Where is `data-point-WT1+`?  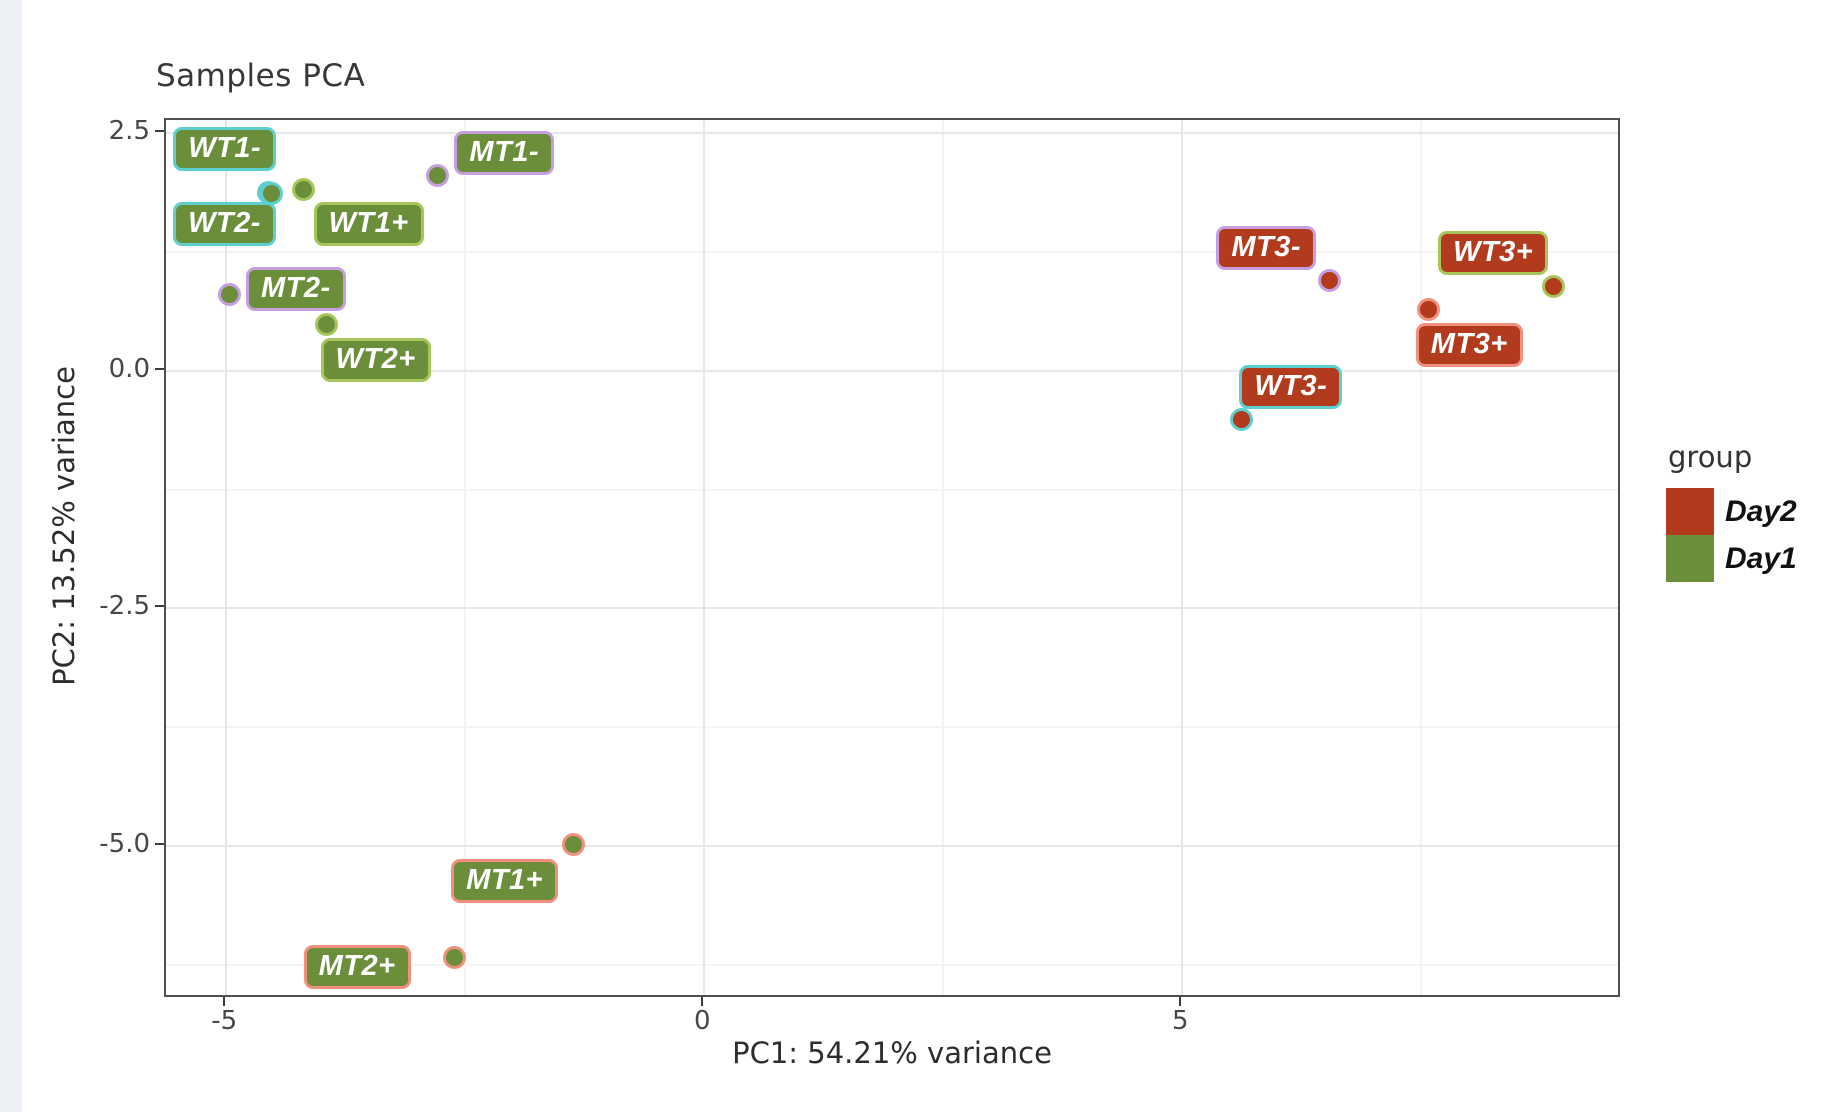 data-point-WT1+ is located at coordinates (304, 189).